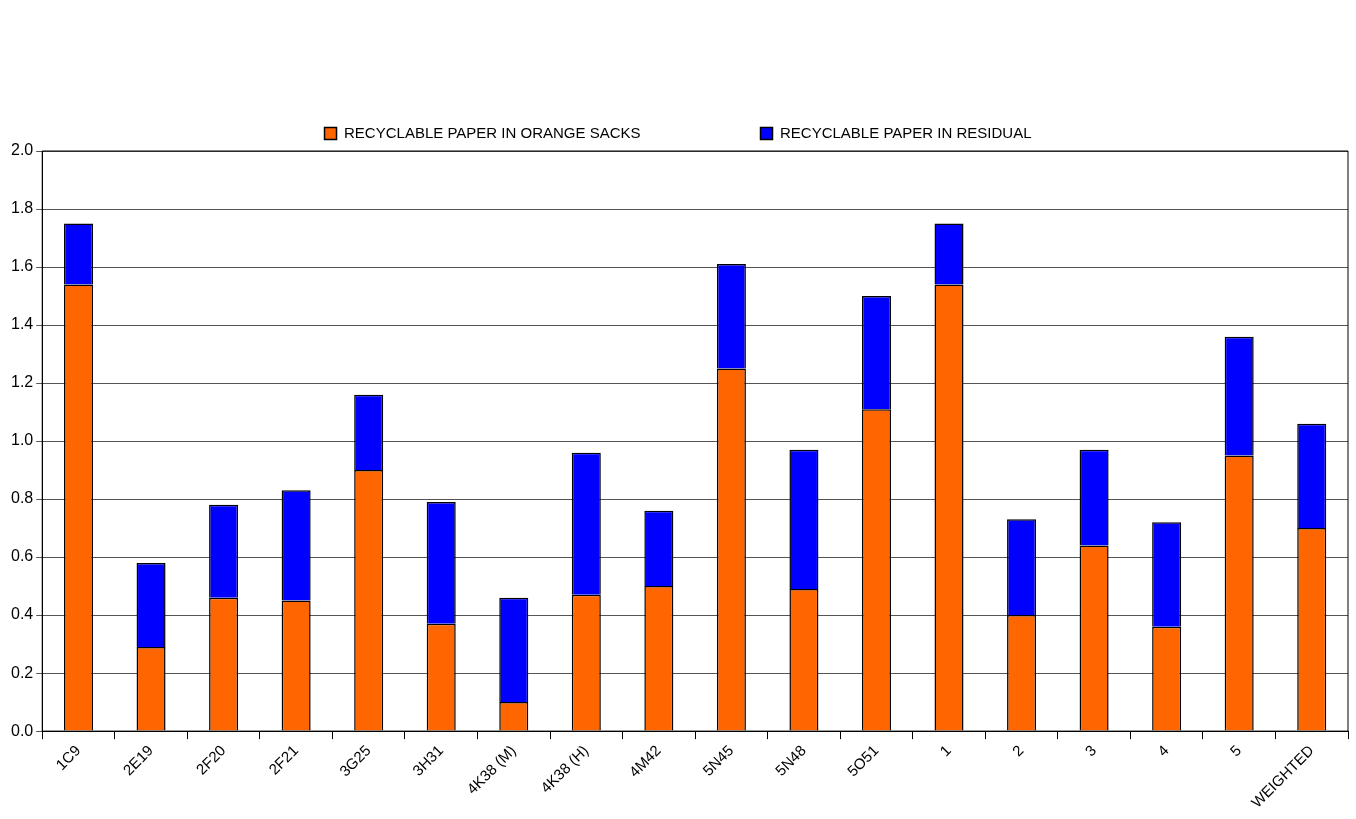  I want to click on legend-label: RECYCLABLE PAPER IN ORANGE SACKS, so click(492, 132).